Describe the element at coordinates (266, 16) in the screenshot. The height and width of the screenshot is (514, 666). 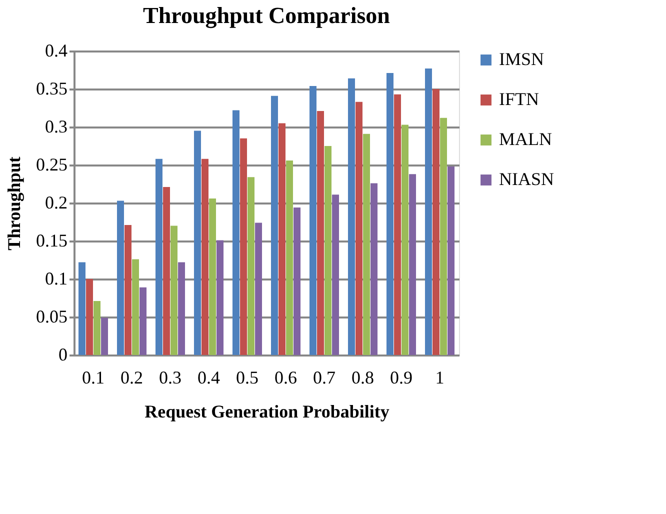
I see `chart-title: Throughput Comparison` at that location.